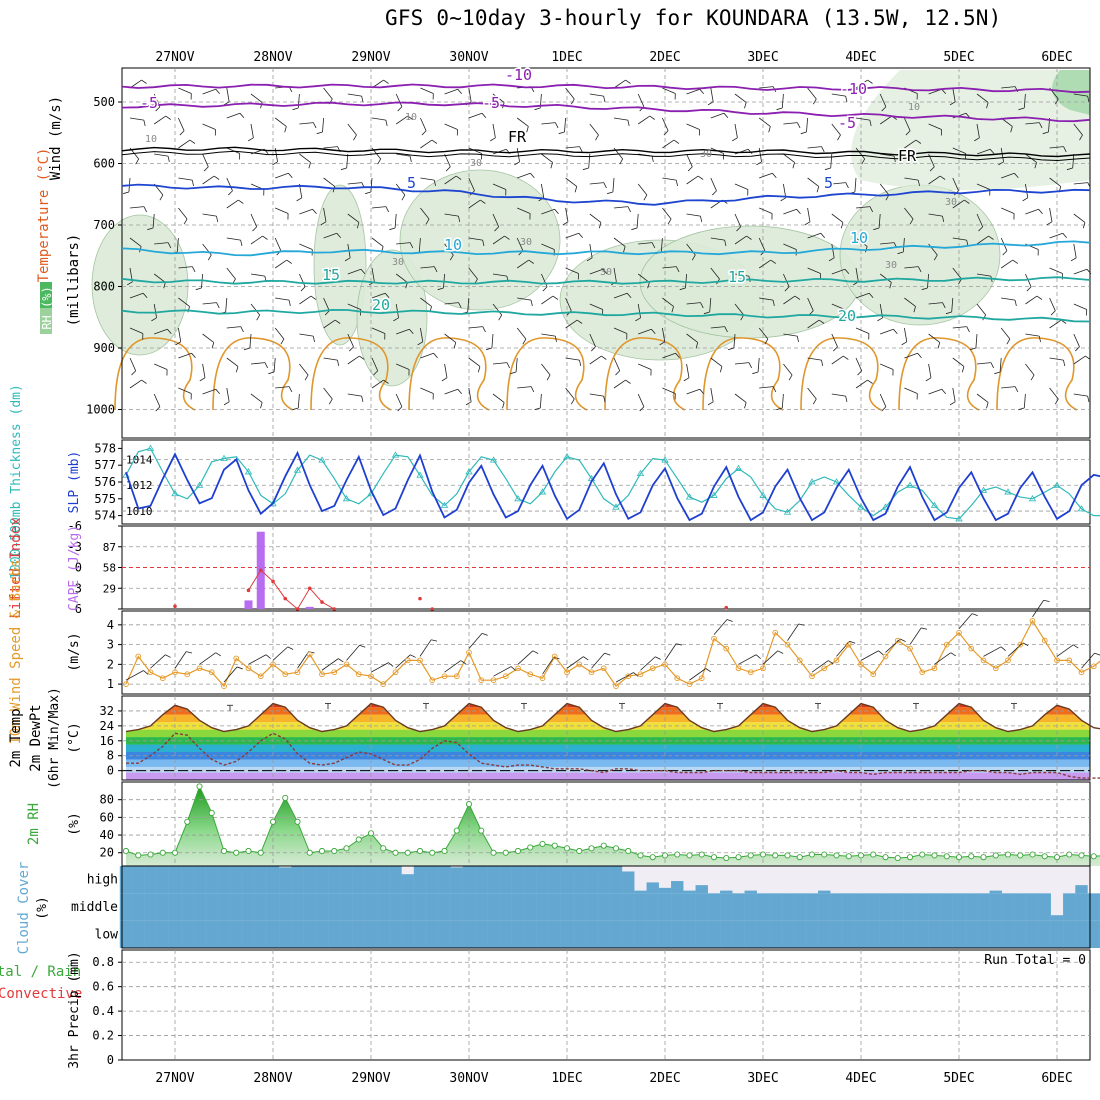 This screenshot has height=1100, width=1100. Describe the element at coordinates (175, 606) in the screenshot. I see `li-point` at that location.